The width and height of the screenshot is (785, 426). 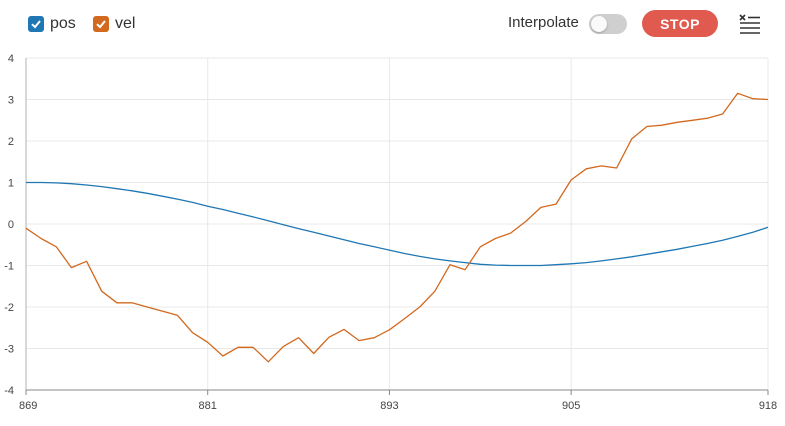 I want to click on toolbar: pos vel Interpolate STOP, so click(x=392, y=24).